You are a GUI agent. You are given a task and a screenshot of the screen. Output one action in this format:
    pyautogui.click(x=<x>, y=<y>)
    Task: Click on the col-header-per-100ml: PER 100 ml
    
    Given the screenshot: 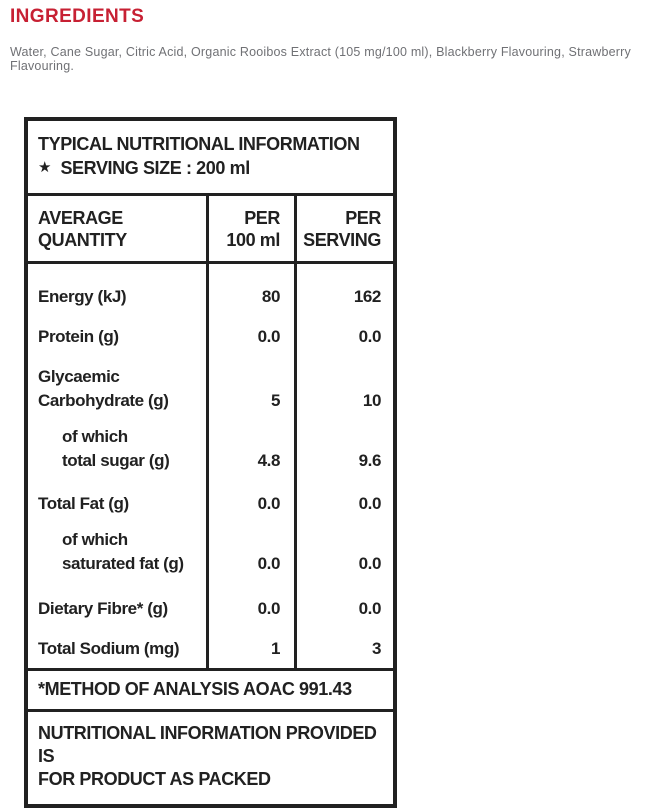 What is the action you would take?
    pyautogui.click(x=250, y=228)
    